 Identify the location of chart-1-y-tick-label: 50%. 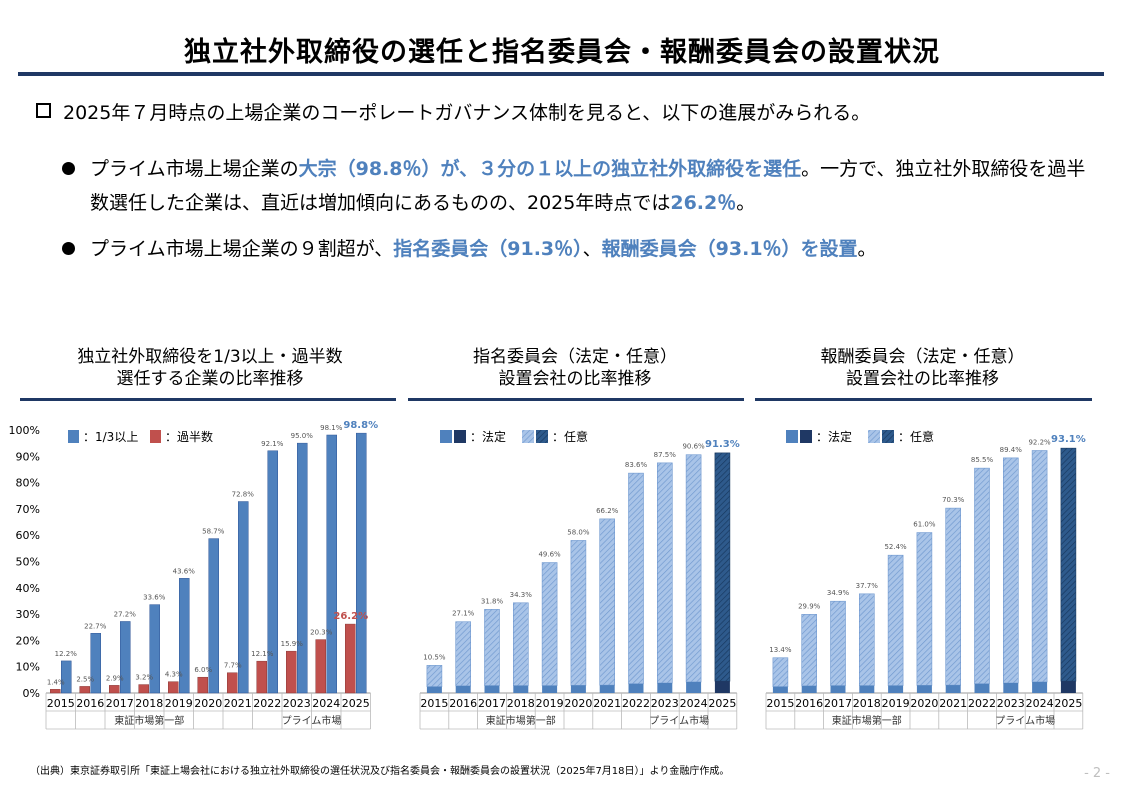
(28, 562).